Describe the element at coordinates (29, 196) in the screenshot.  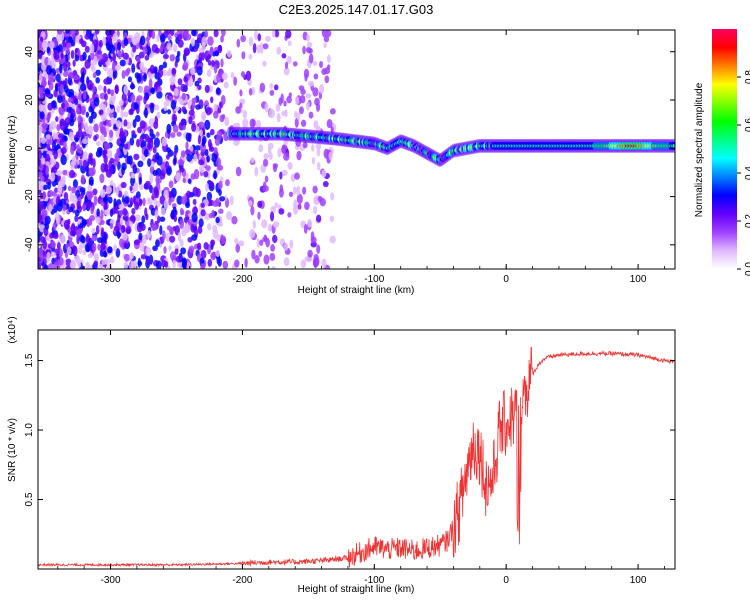
I see `y-tick-label: -20` at that location.